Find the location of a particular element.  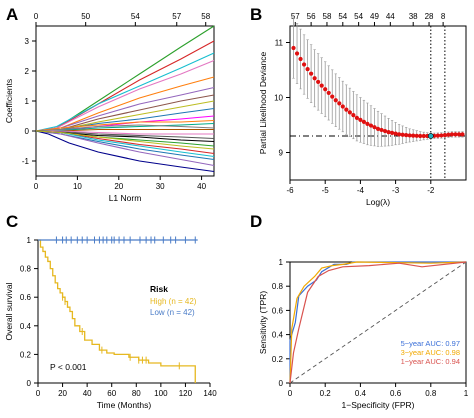

x-tick-label: 0.4 is located at coordinates (361, 393).